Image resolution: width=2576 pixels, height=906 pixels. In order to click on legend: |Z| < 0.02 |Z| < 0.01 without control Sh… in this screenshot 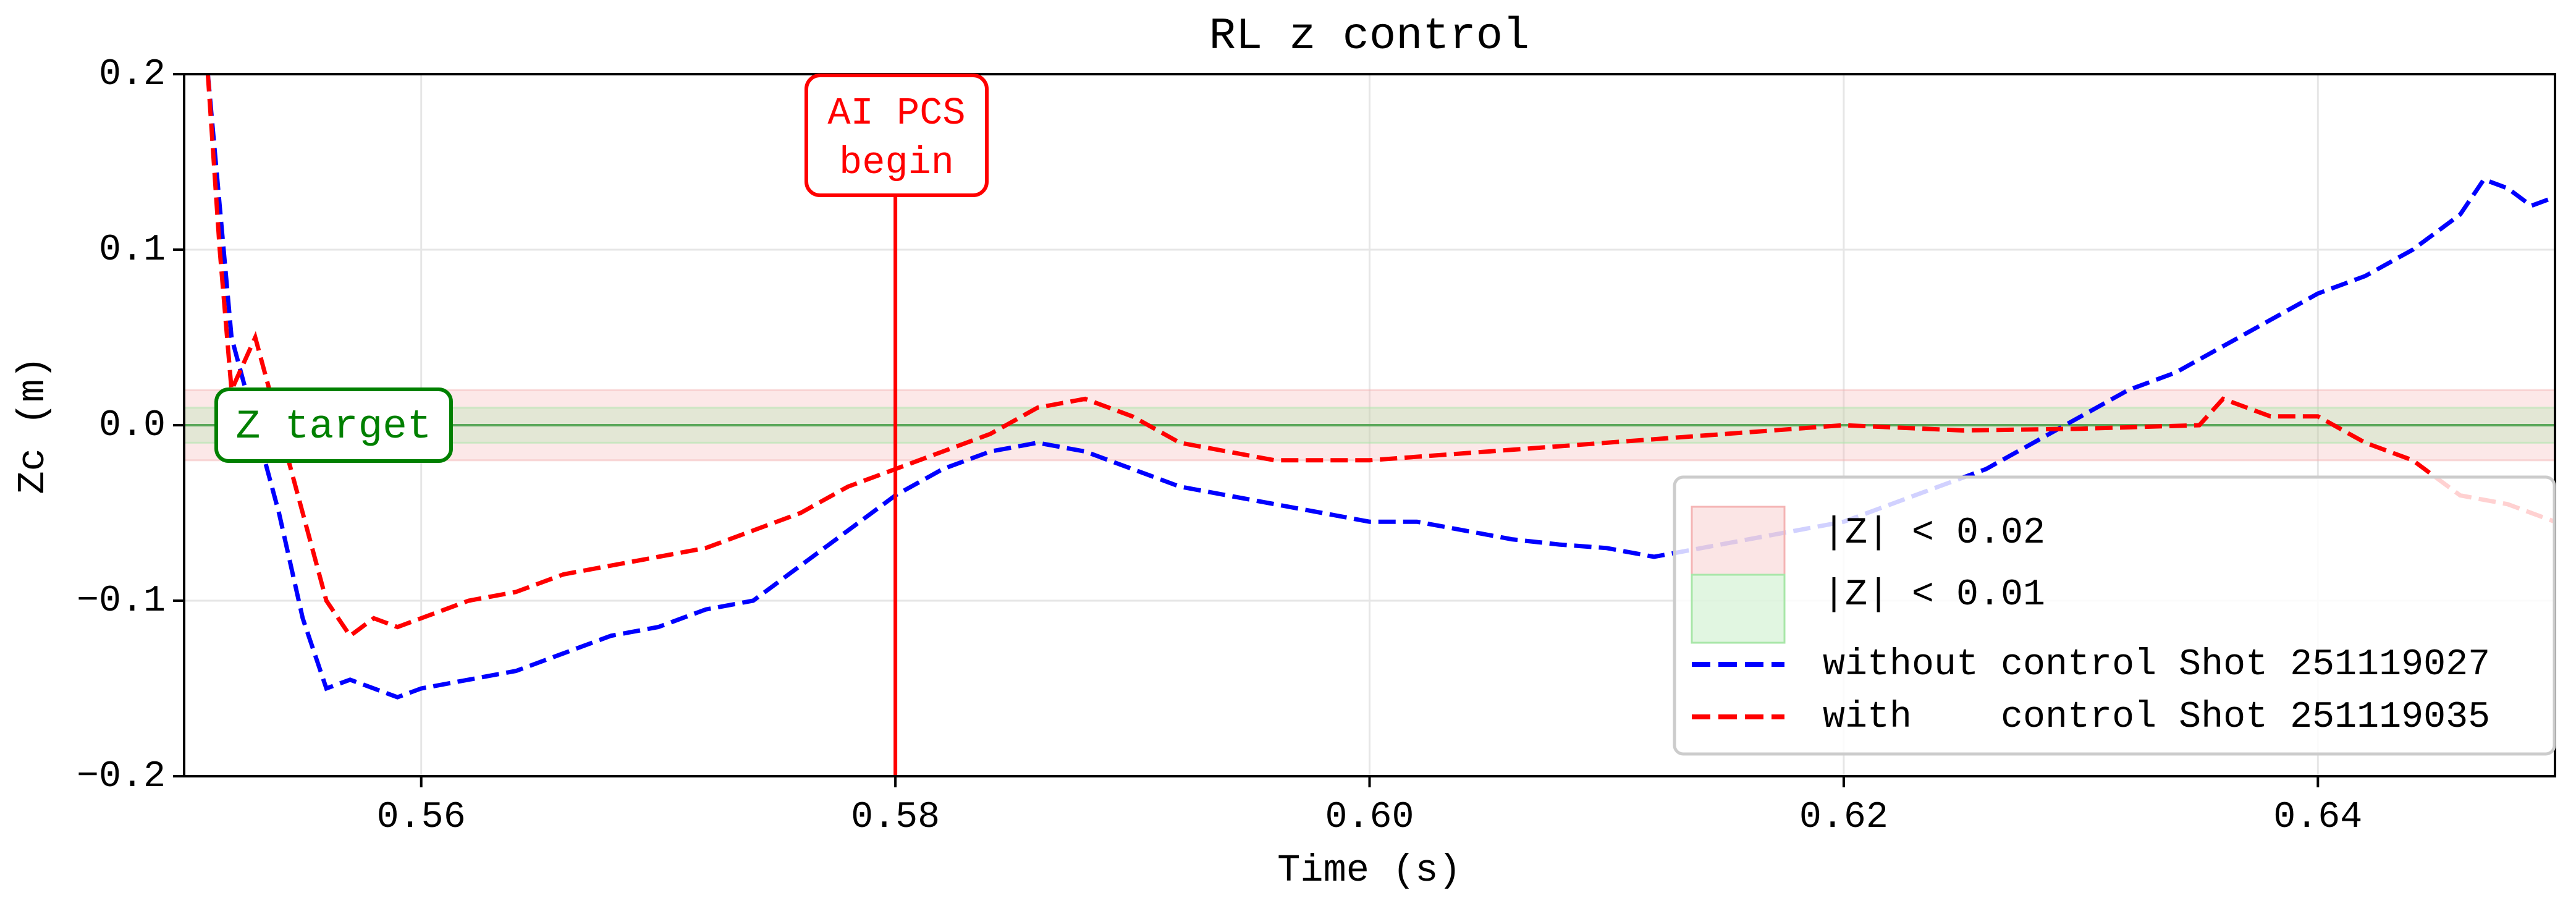, I will do `click(2114, 615)`.